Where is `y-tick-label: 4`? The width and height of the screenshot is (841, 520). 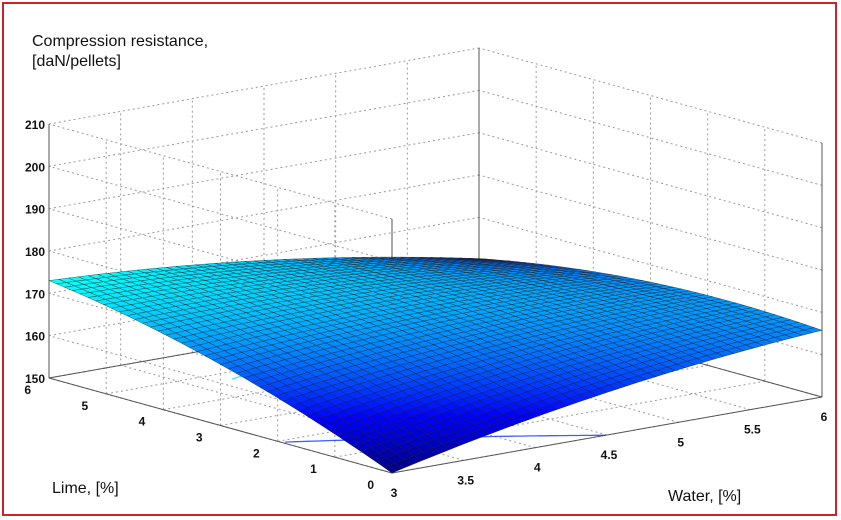 y-tick-label: 4 is located at coordinates (142, 422).